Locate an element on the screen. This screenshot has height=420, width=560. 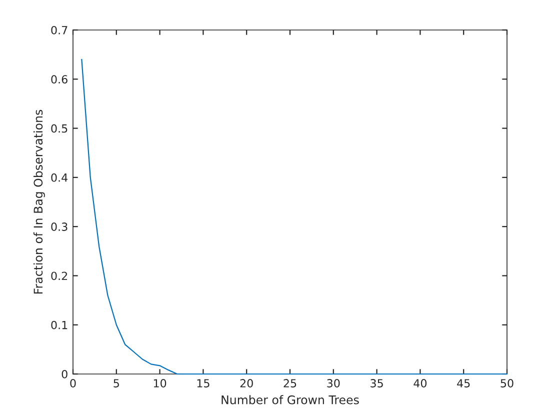
x-tick-label: 50 is located at coordinates (507, 383).